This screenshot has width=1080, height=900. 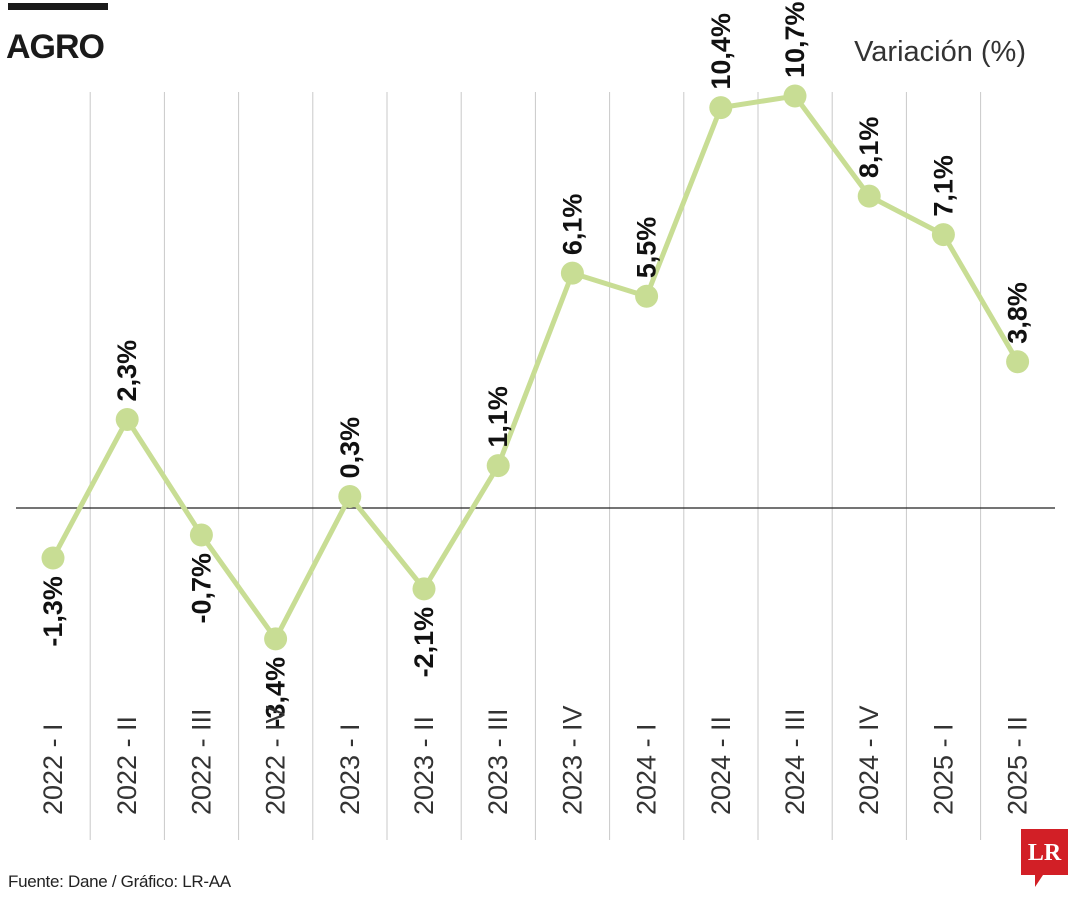 I want to click on x-tick-label: 2025 - I, so click(x=943, y=769).